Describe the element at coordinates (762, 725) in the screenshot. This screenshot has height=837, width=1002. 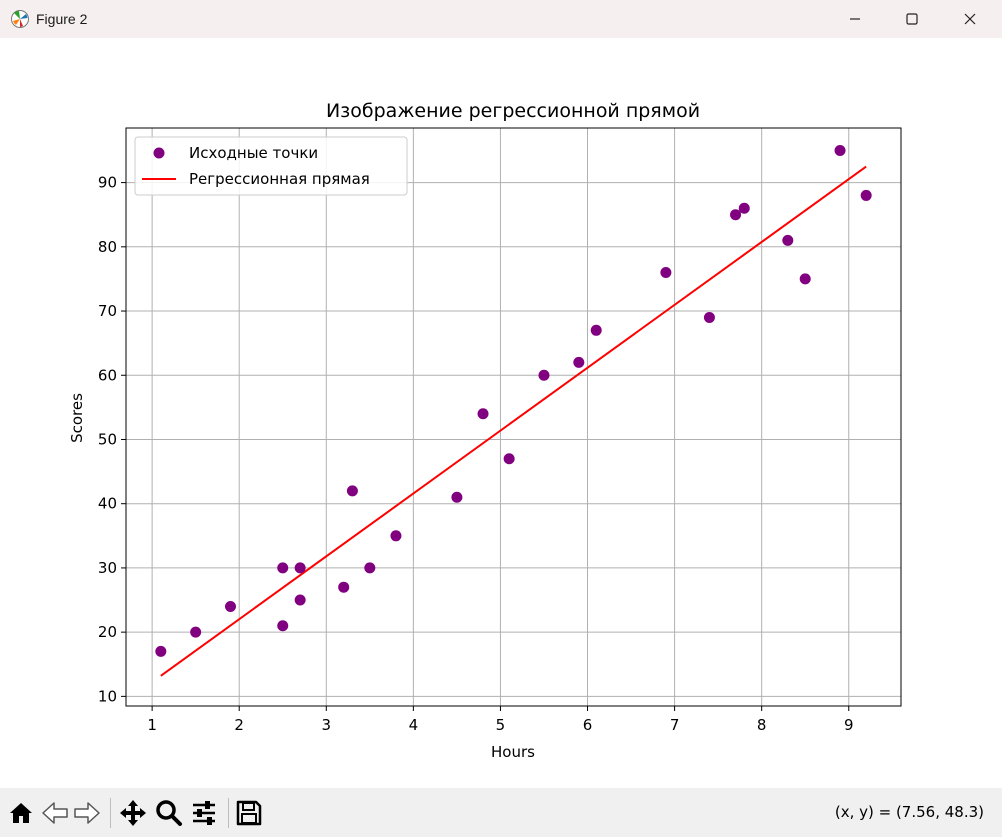
I see `x-tick-label: 8` at that location.